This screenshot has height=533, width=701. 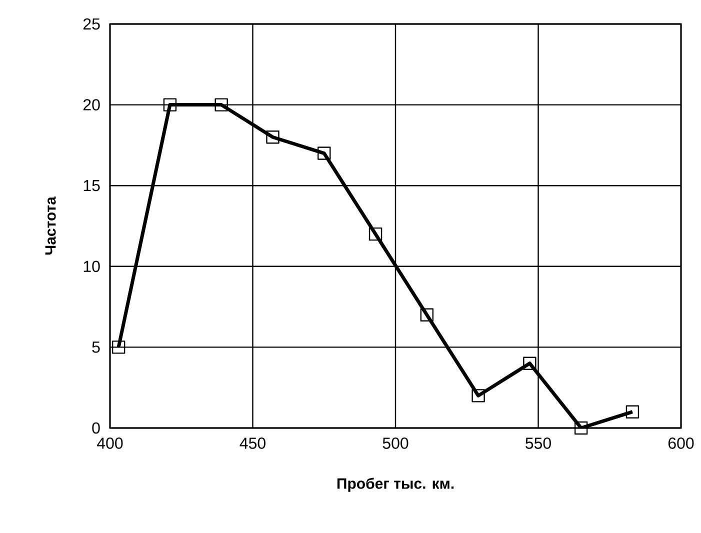 What do you see at coordinates (91, 24) in the screenshot?
I see `y-tick-label: 25` at bounding box center [91, 24].